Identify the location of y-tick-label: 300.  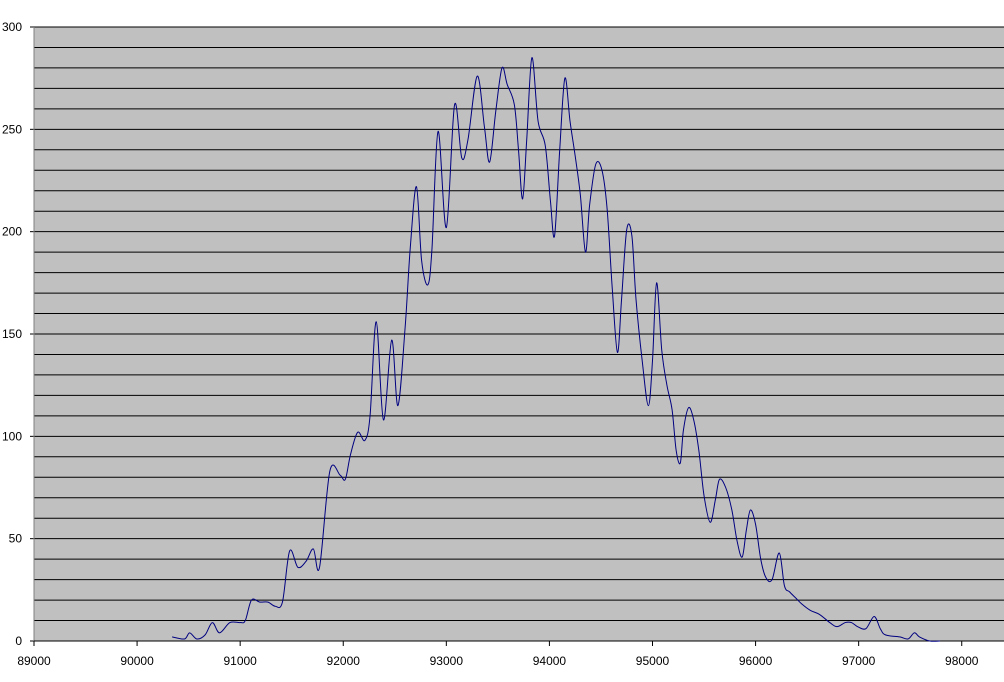
(12, 27).